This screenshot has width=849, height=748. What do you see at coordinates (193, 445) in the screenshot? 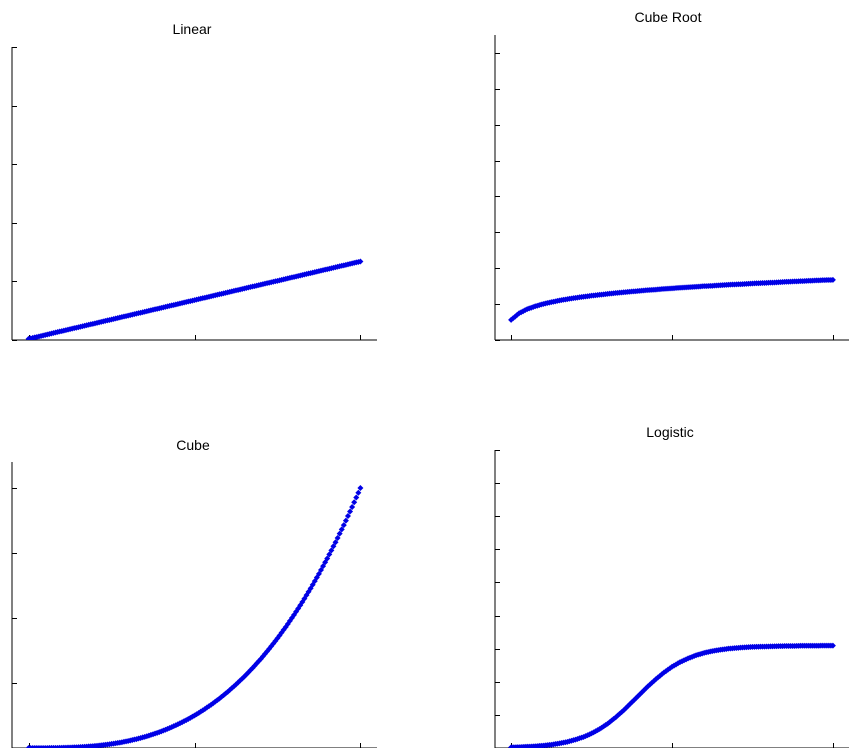
I see `chart-title: Cube` at bounding box center [193, 445].